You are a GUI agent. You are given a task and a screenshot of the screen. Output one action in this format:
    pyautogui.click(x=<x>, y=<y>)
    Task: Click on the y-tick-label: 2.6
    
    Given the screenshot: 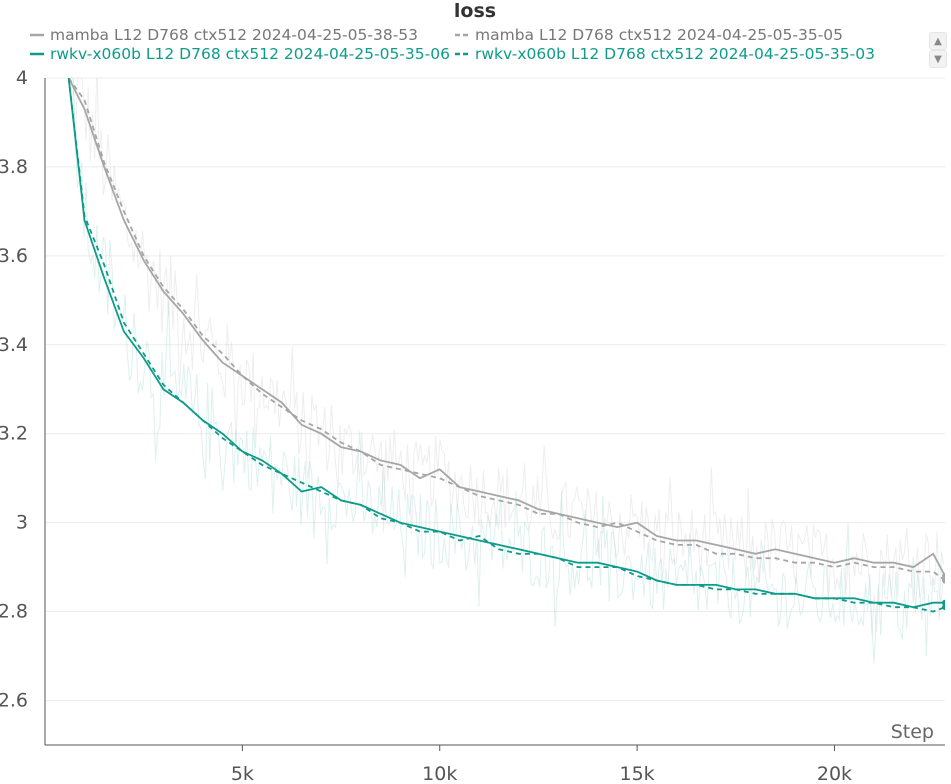 What is the action you would take?
    pyautogui.click(x=14, y=701)
    